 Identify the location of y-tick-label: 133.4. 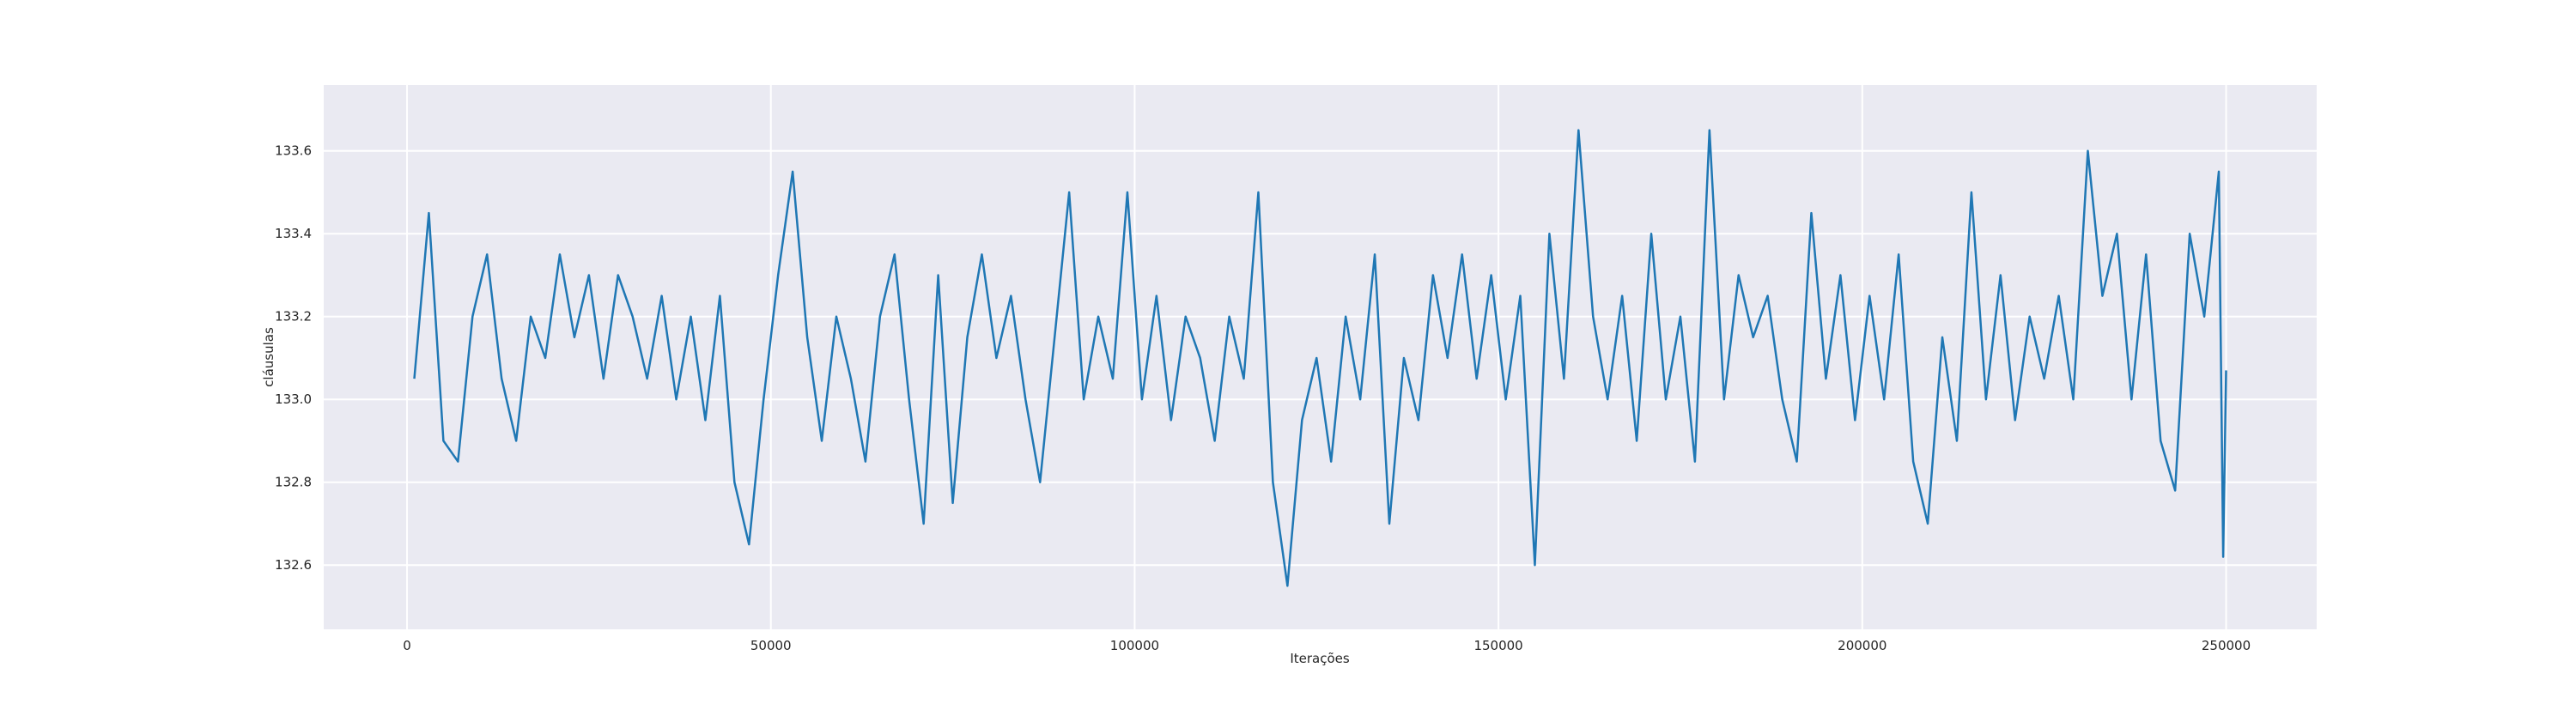
(293, 233).